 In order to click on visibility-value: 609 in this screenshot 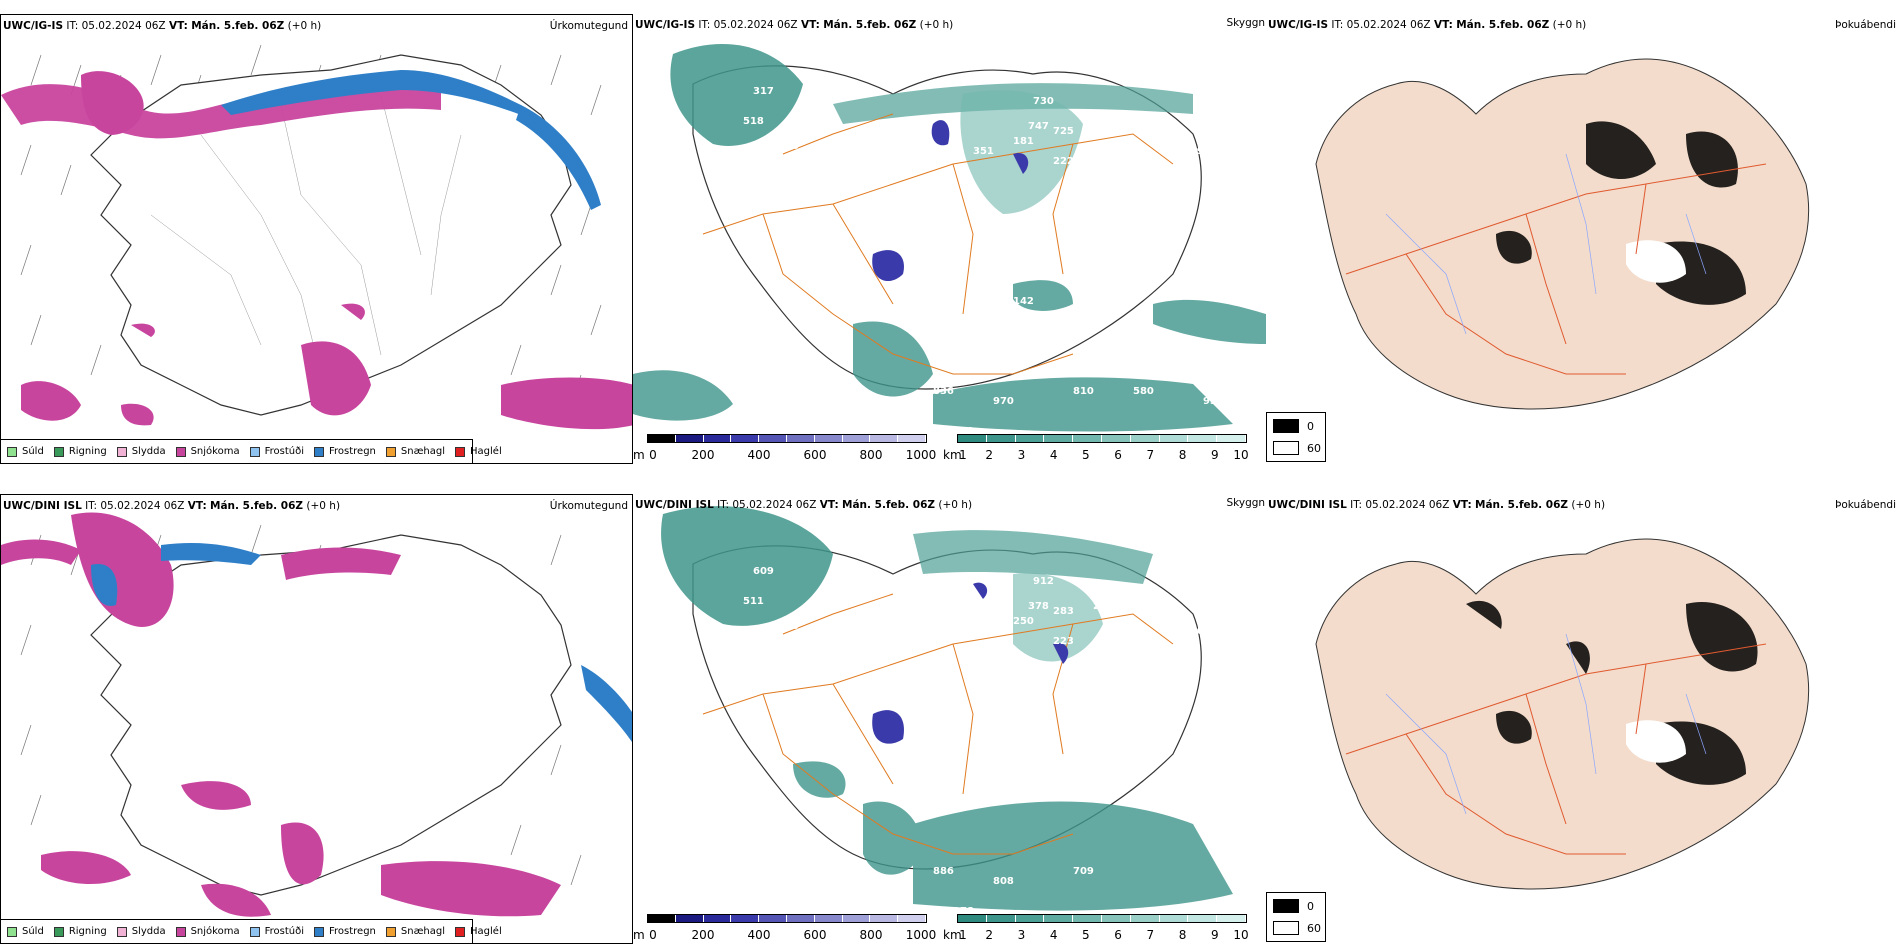, I will do `click(763, 571)`.